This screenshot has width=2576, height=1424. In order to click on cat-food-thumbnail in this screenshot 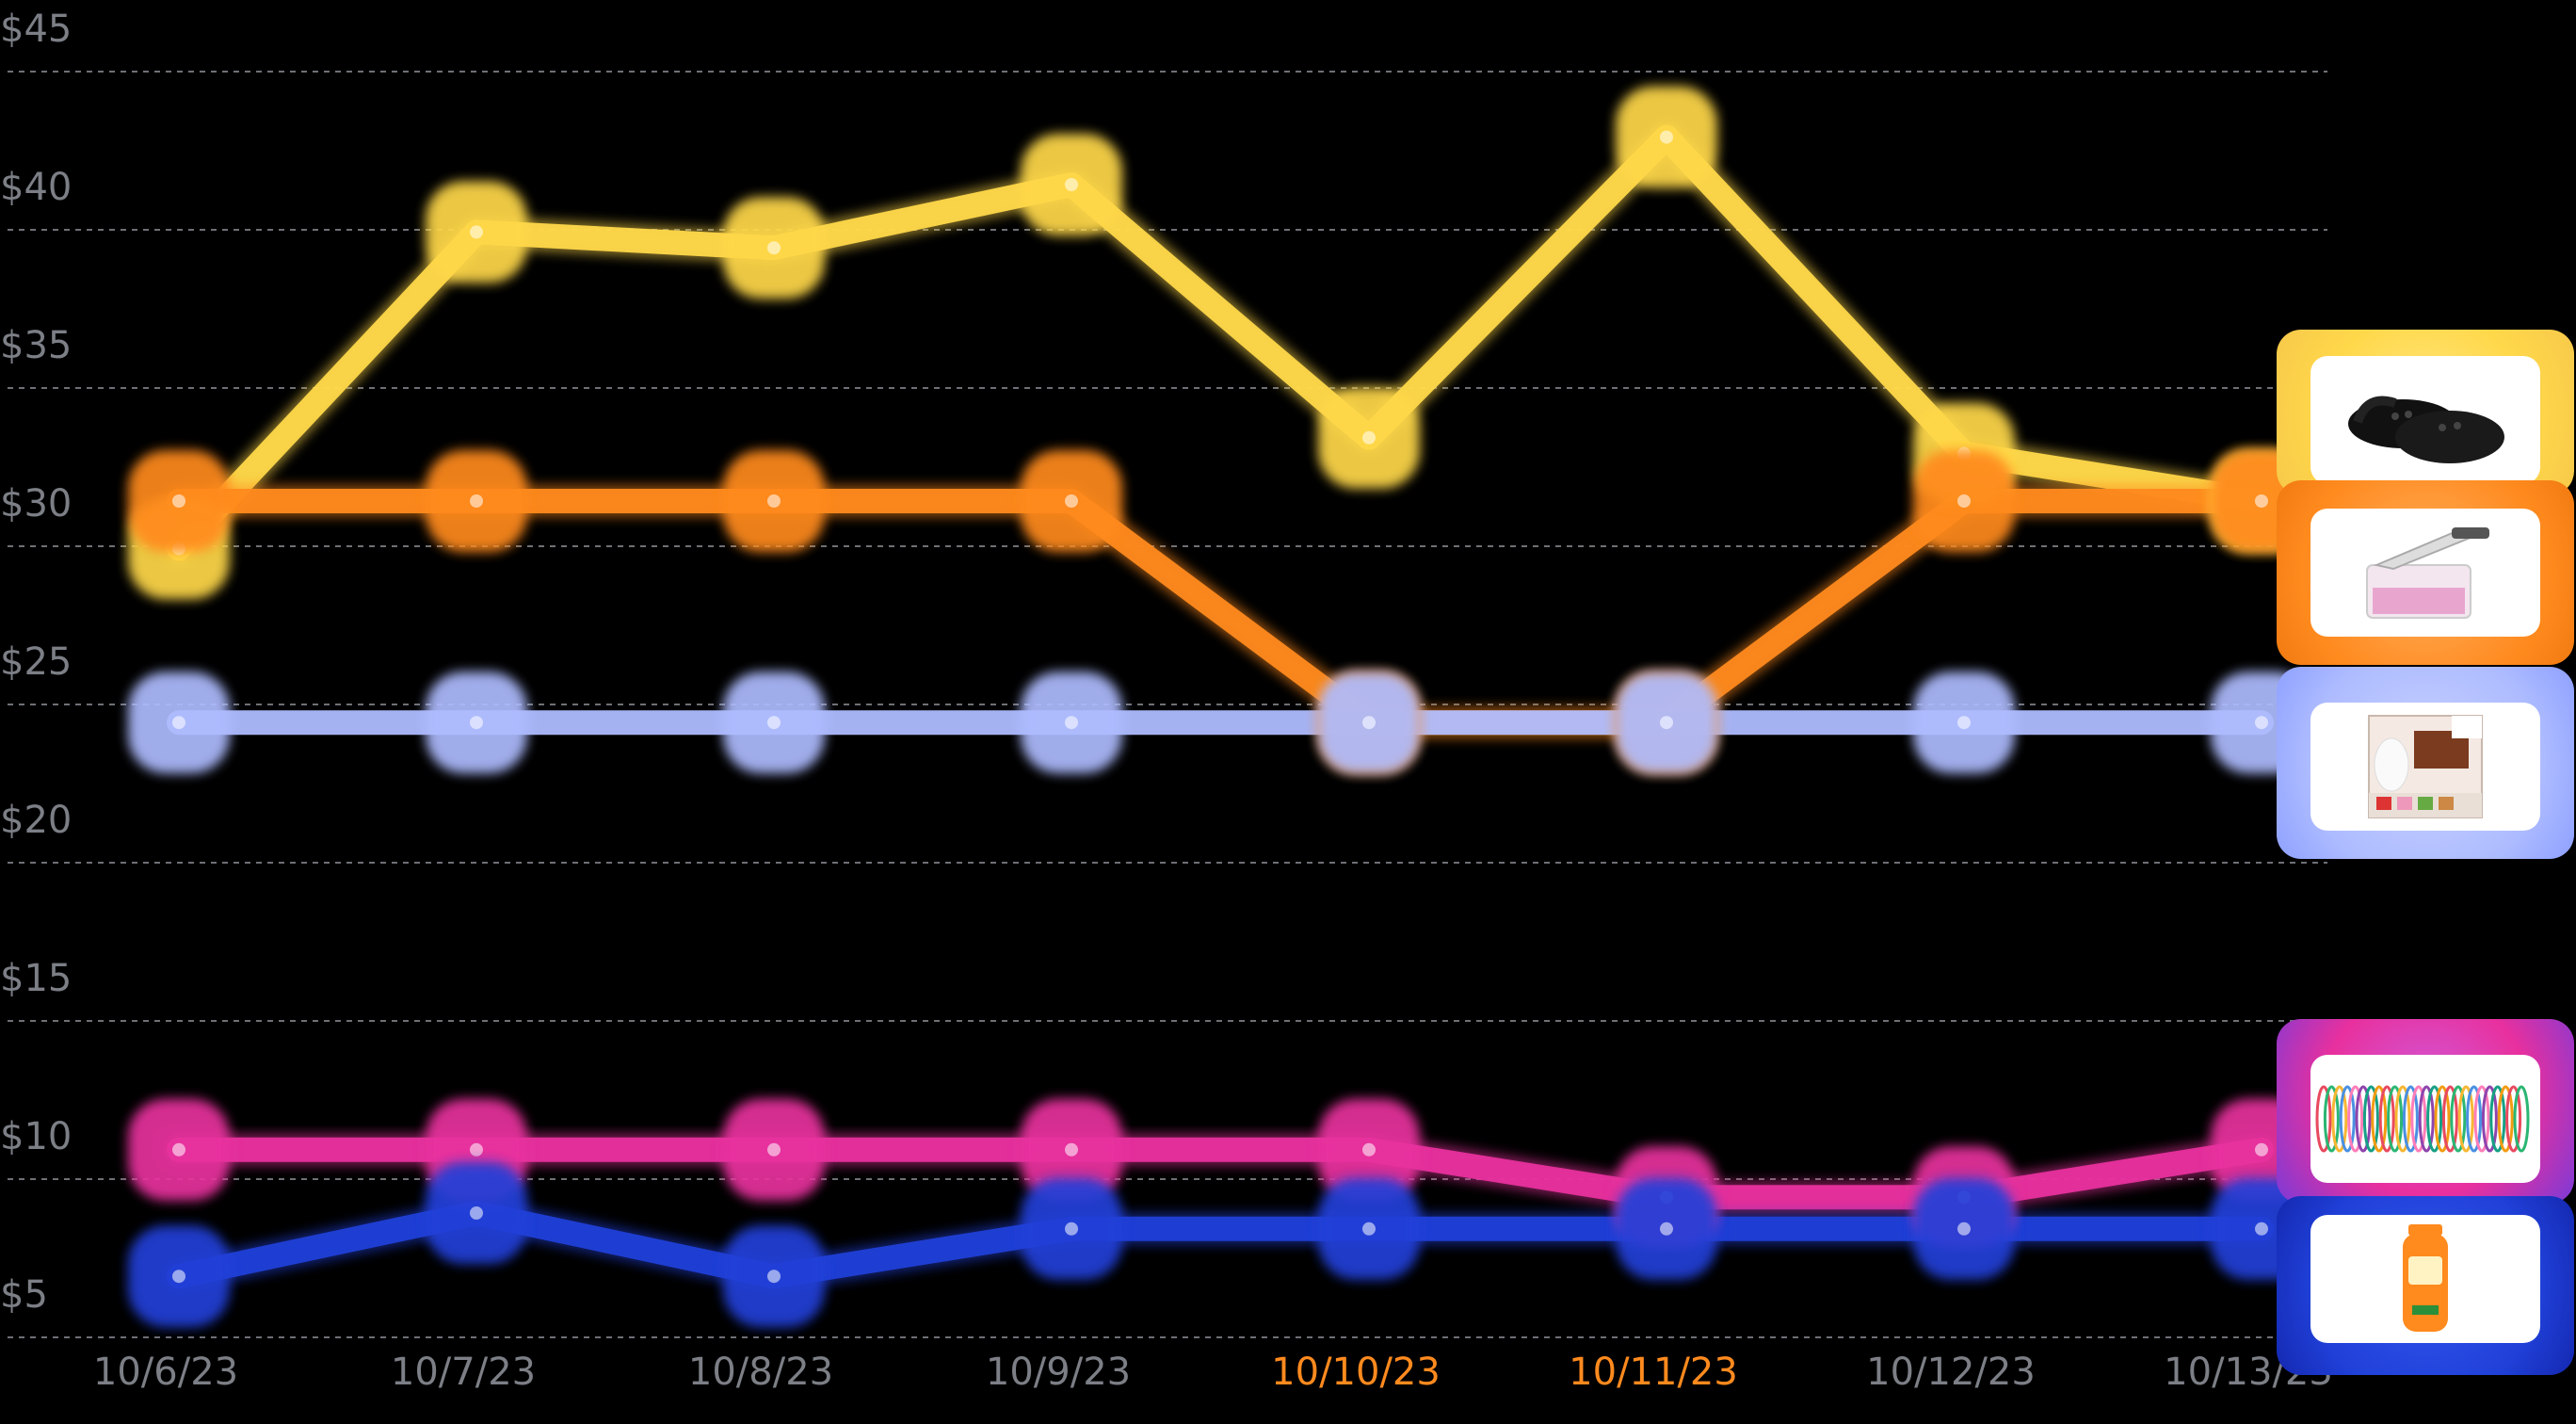, I will do `click(2425, 767)`.